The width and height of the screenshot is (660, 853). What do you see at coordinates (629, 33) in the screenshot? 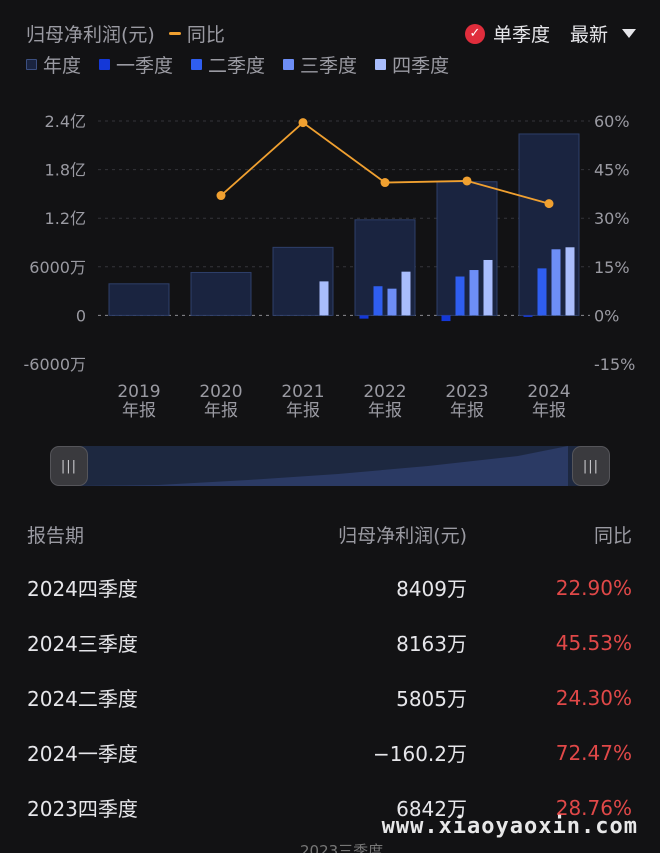
I see `caret-down-icon` at bounding box center [629, 33].